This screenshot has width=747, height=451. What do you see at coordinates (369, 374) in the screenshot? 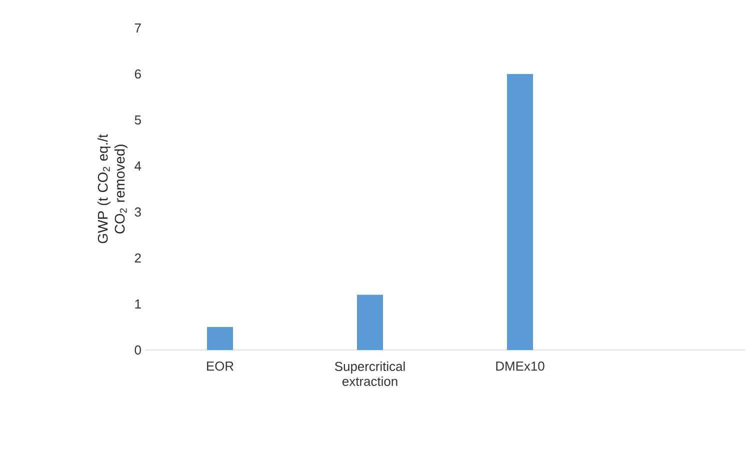
I see `x-tick-label: Supercritical extraction` at bounding box center [369, 374].